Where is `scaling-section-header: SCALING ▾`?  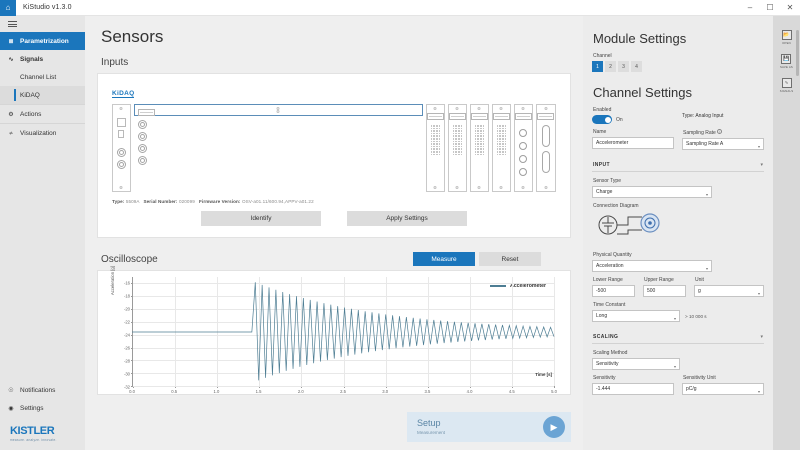
scaling-section-header: SCALING ▾ is located at coordinates (678, 336).